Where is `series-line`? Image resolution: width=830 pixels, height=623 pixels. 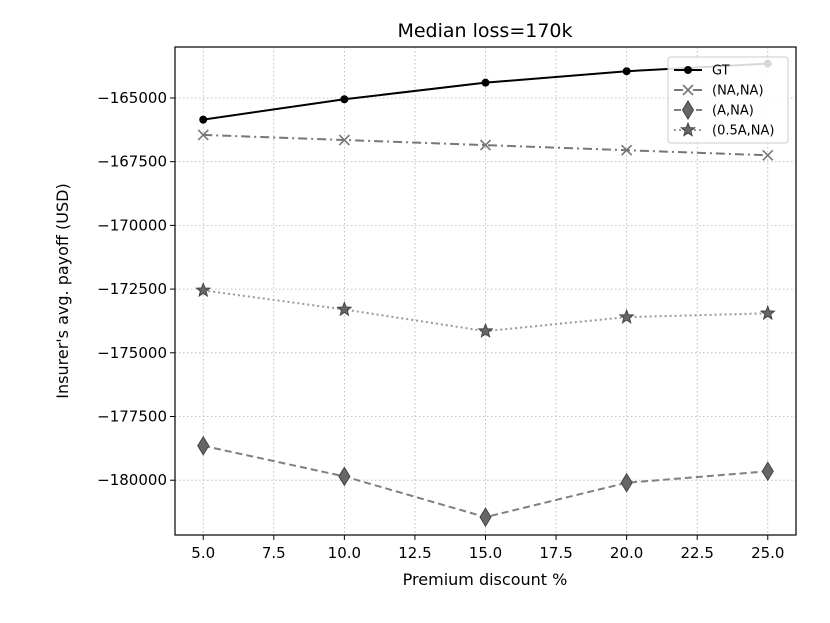 series-line is located at coordinates (485, 145).